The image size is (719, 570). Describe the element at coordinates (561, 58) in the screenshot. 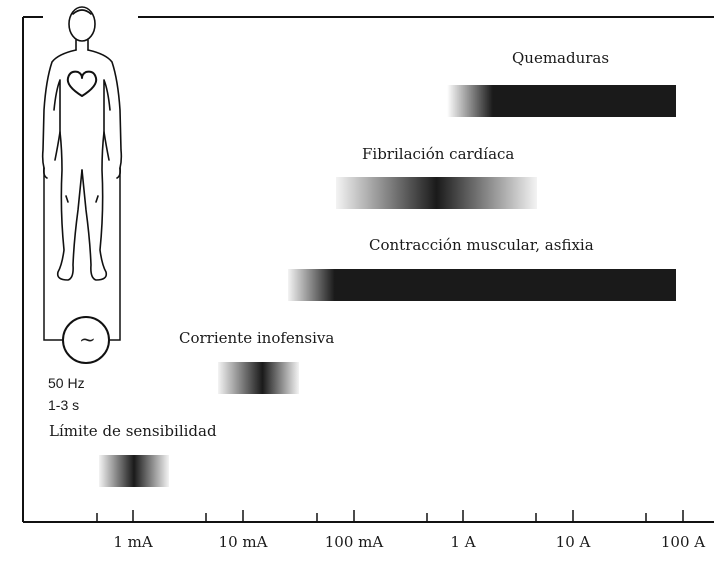

I see `band-label-quemaduras: Quemaduras` at that location.